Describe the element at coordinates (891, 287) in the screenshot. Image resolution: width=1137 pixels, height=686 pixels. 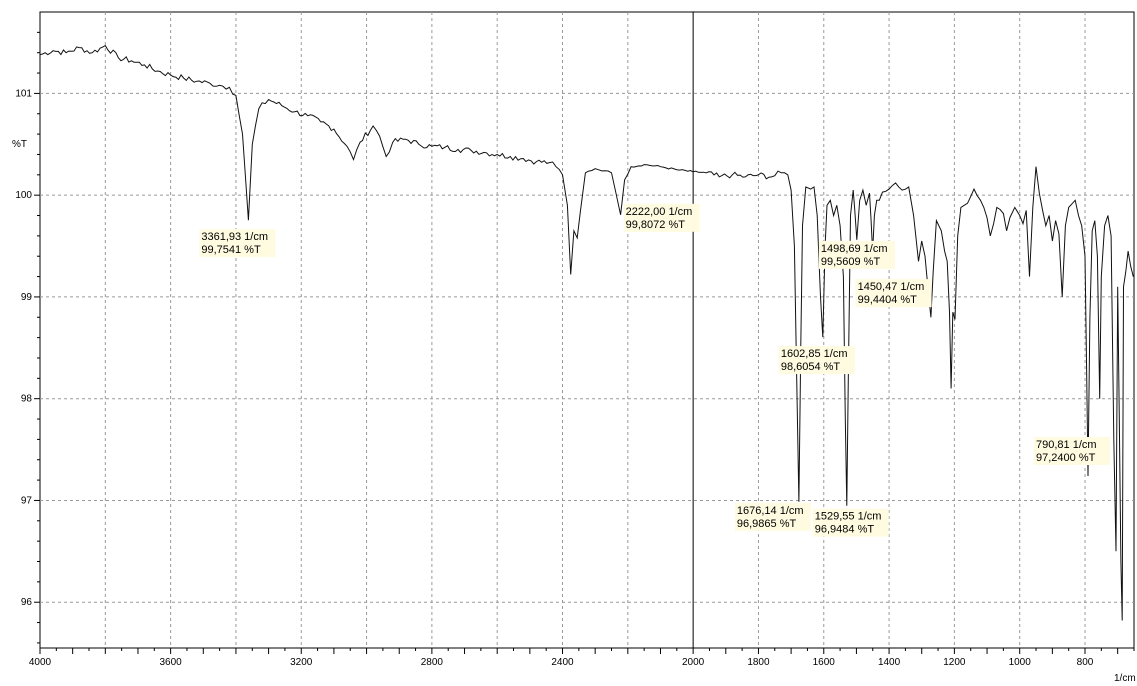
I see `annotation-wavenumber: 1450,47 1/cm` at that location.